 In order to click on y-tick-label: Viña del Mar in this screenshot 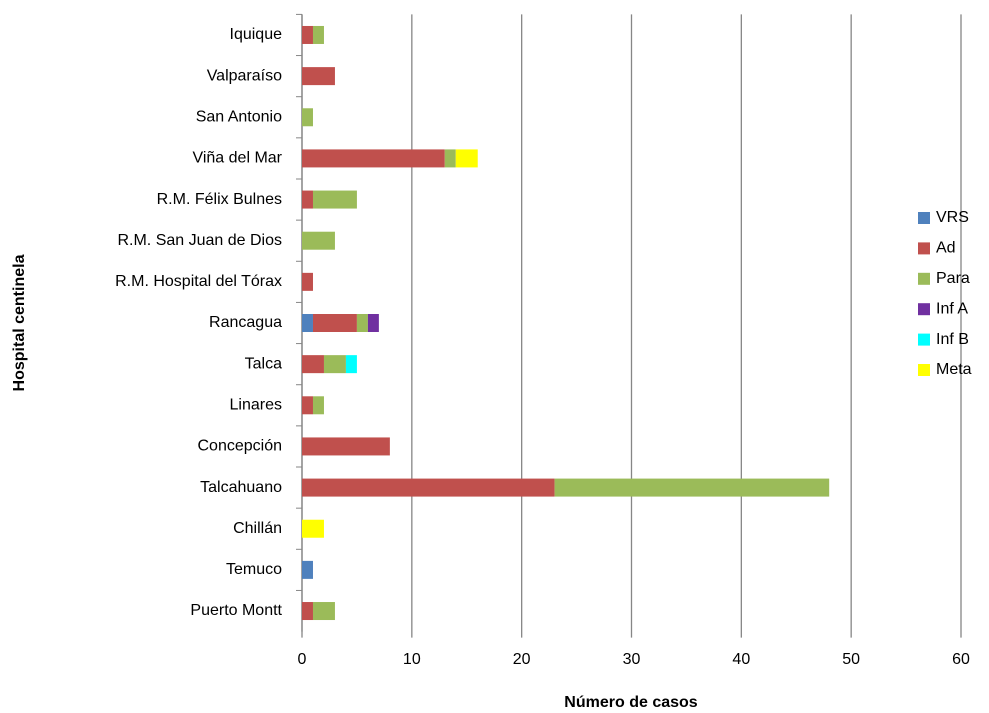, I will do `click(237, 158)`.